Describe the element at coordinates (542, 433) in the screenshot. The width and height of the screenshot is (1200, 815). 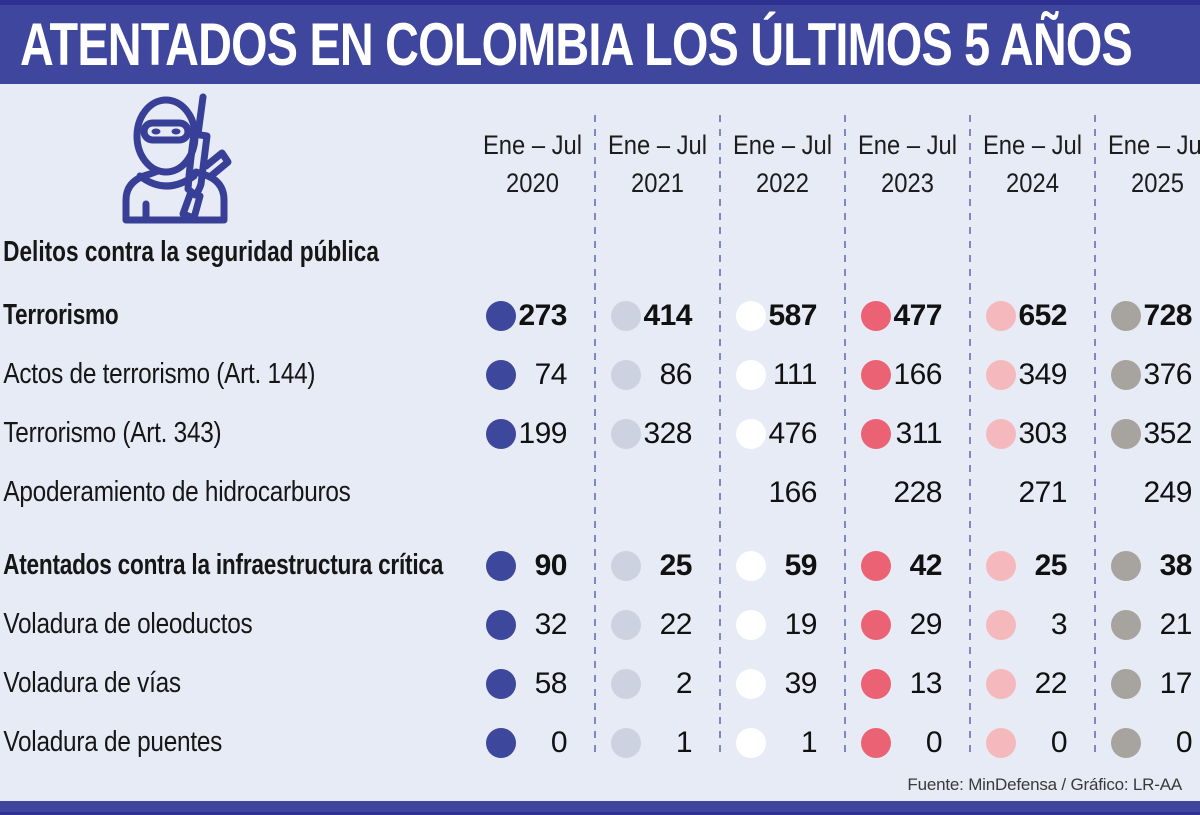
I see `cell-value: 199` at that location.